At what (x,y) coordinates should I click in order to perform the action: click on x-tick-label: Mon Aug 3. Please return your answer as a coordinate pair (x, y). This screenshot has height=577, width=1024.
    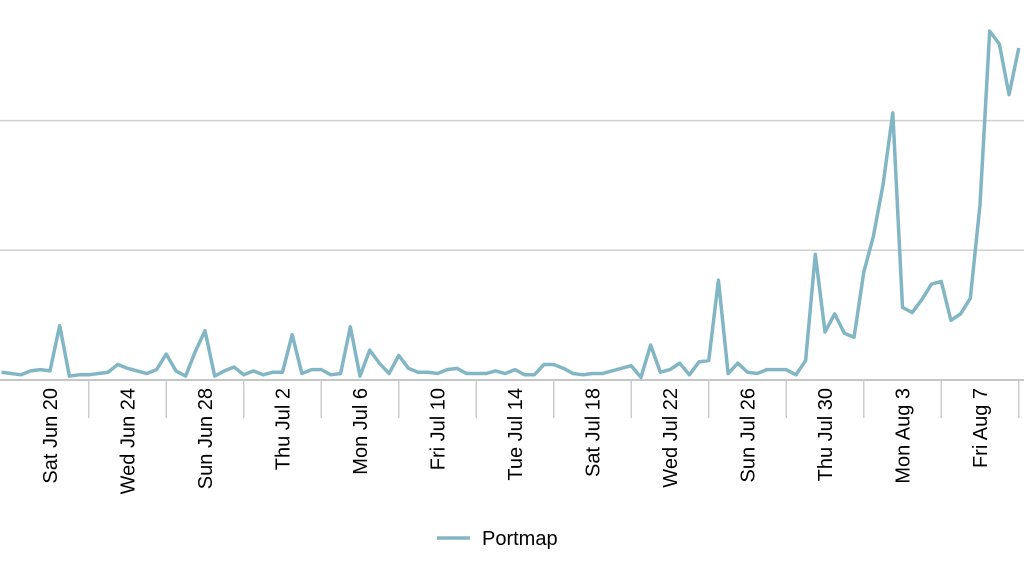
    Looking at the image, I should click on (903, 436).